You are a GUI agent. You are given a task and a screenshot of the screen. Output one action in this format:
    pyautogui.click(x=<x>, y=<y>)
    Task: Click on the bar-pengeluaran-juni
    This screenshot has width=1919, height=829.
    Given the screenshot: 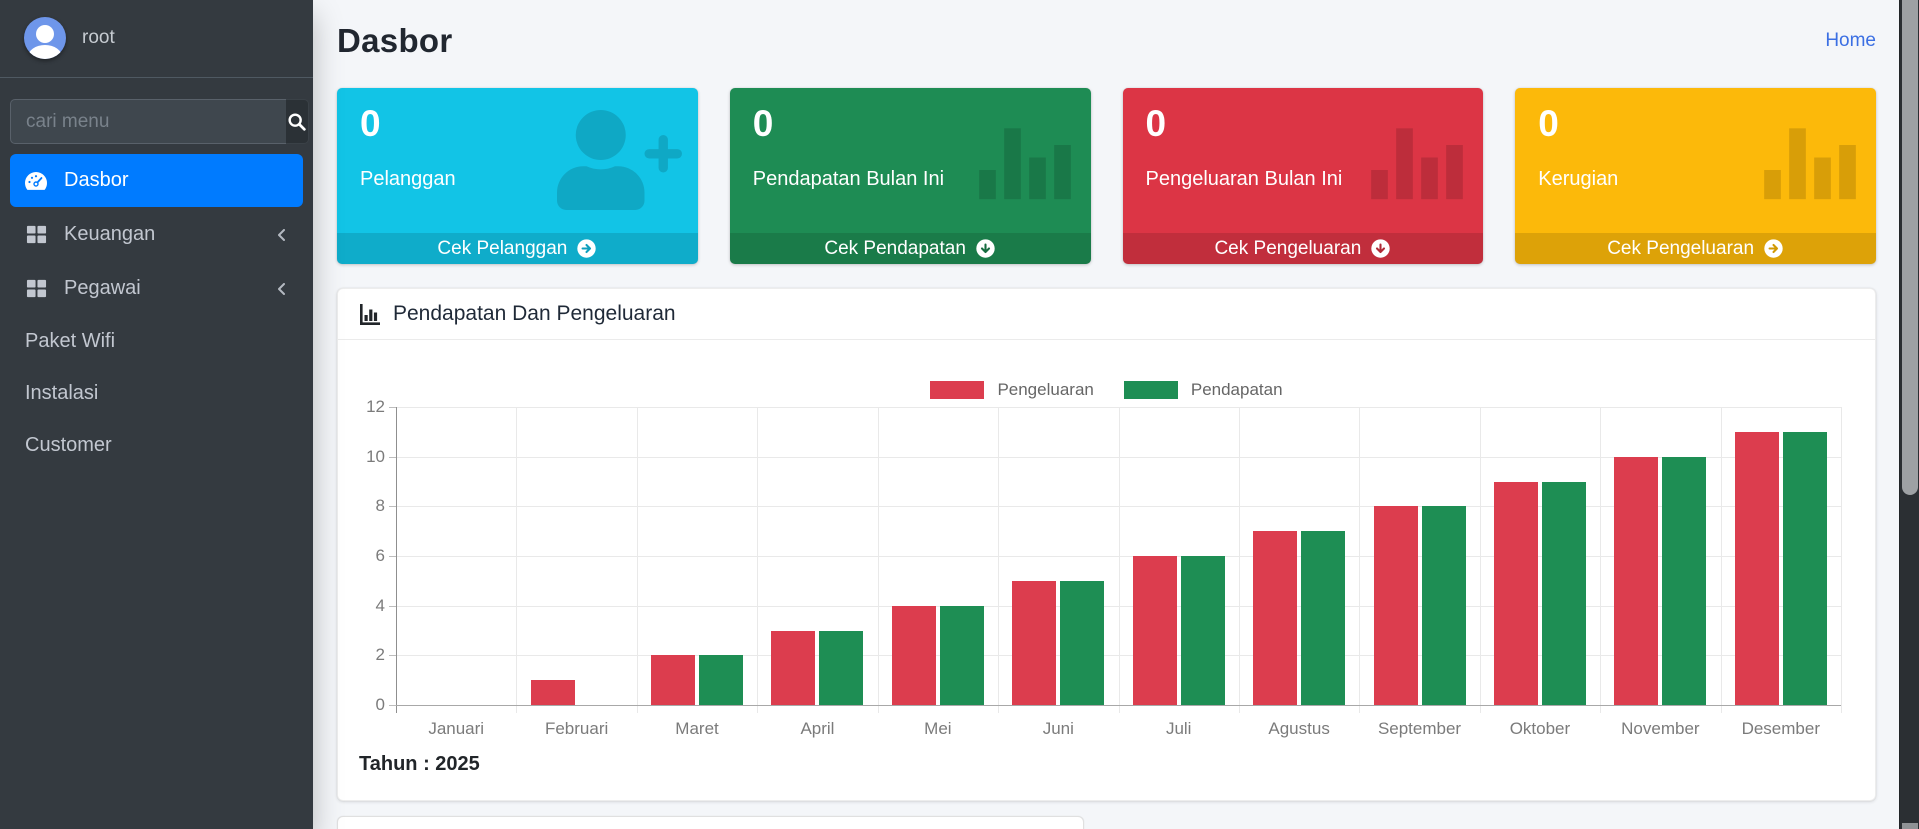 What is the action you would take?
    pyautogui.click(x=1034, y=642)
    